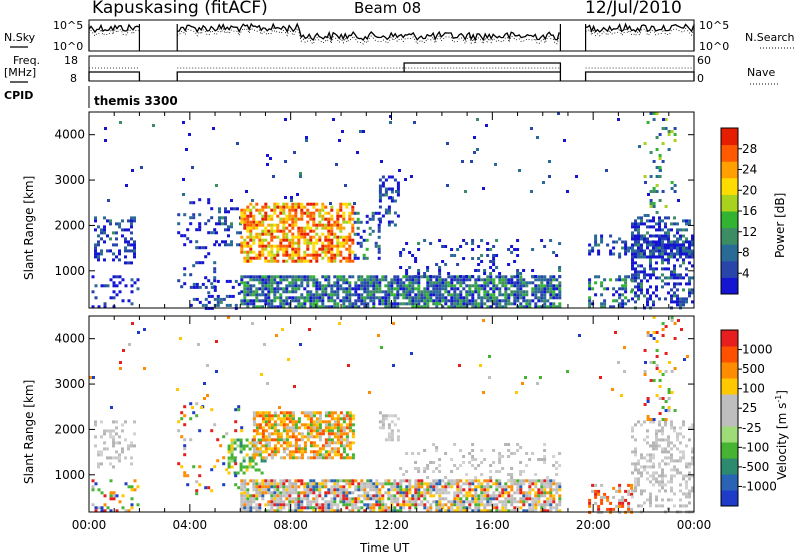 The height and width of the screenshot is (554, 800). What do you see at coordinates (755, 447) in the screenshot?
I see `colorbar-tick-label: -100` at bounding box center [755, 447].